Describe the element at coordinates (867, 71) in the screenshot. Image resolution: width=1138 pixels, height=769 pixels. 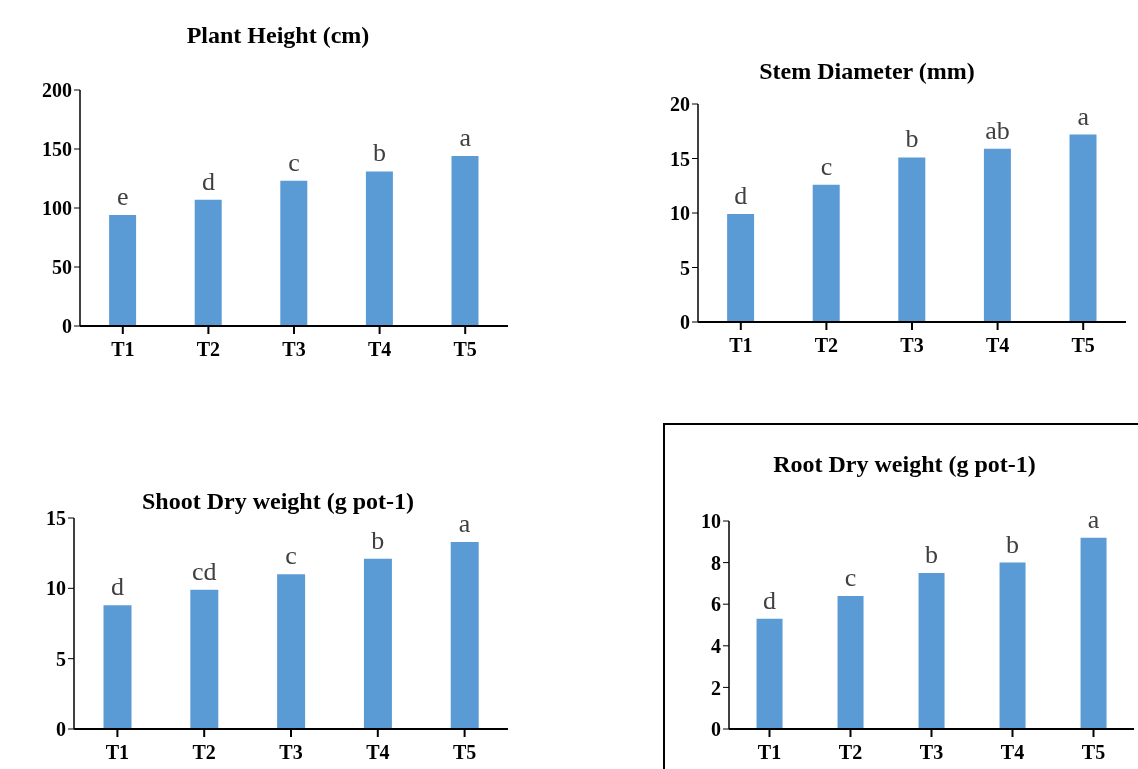
I see `chart-title: Stem Diameter (mm)` at that location.